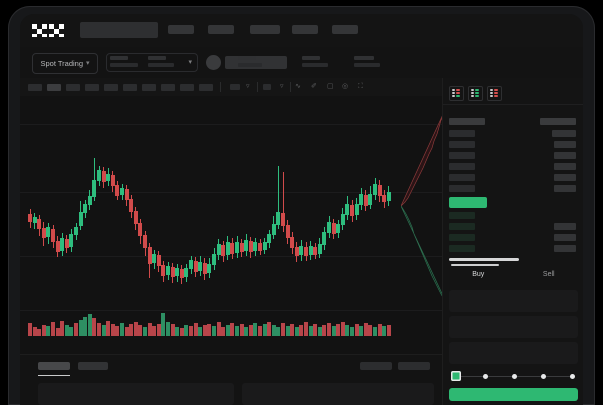  I want to click on orderbook-scrollbar, so click(484, 259).